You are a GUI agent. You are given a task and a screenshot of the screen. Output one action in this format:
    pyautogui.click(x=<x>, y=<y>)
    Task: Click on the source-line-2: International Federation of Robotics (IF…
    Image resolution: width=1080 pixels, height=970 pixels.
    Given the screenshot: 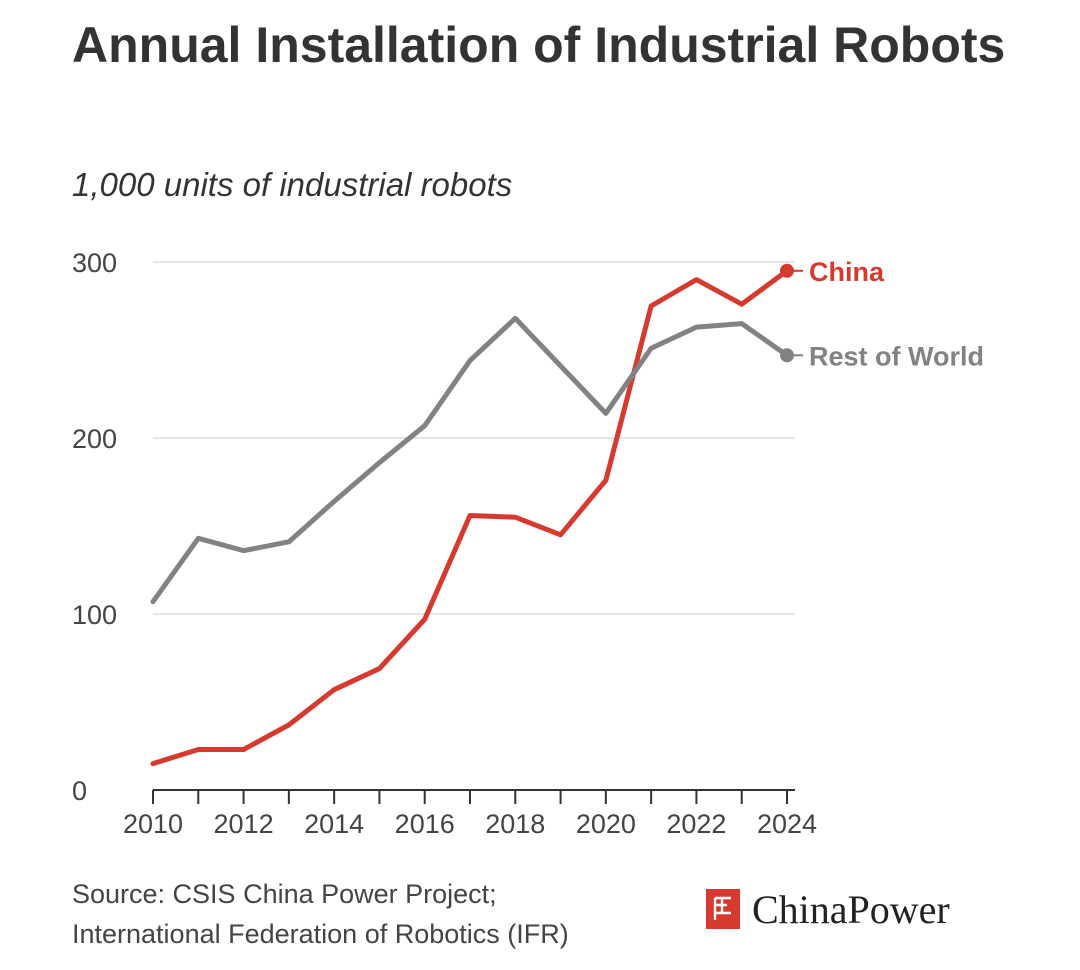 What is the action you would take?
    pyautogui.click(x=320, y=934)
    